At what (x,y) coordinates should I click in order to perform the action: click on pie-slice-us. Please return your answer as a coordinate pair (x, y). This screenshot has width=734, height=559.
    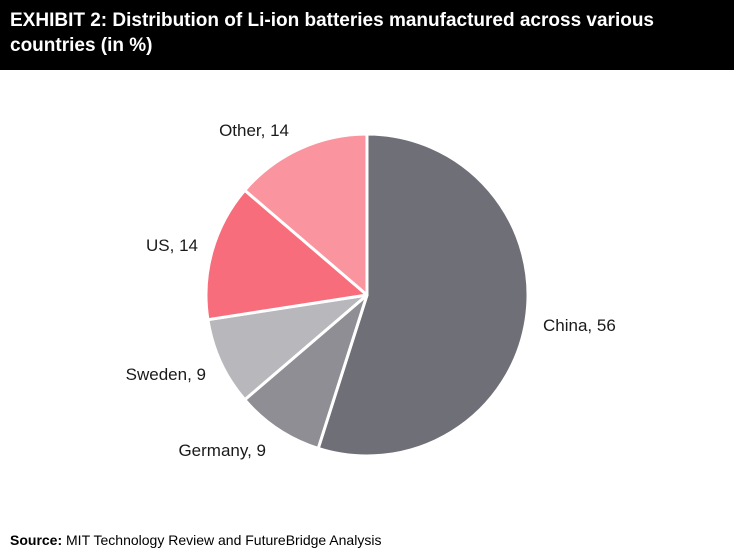
    Looking at the image, I should click on (286, 255).